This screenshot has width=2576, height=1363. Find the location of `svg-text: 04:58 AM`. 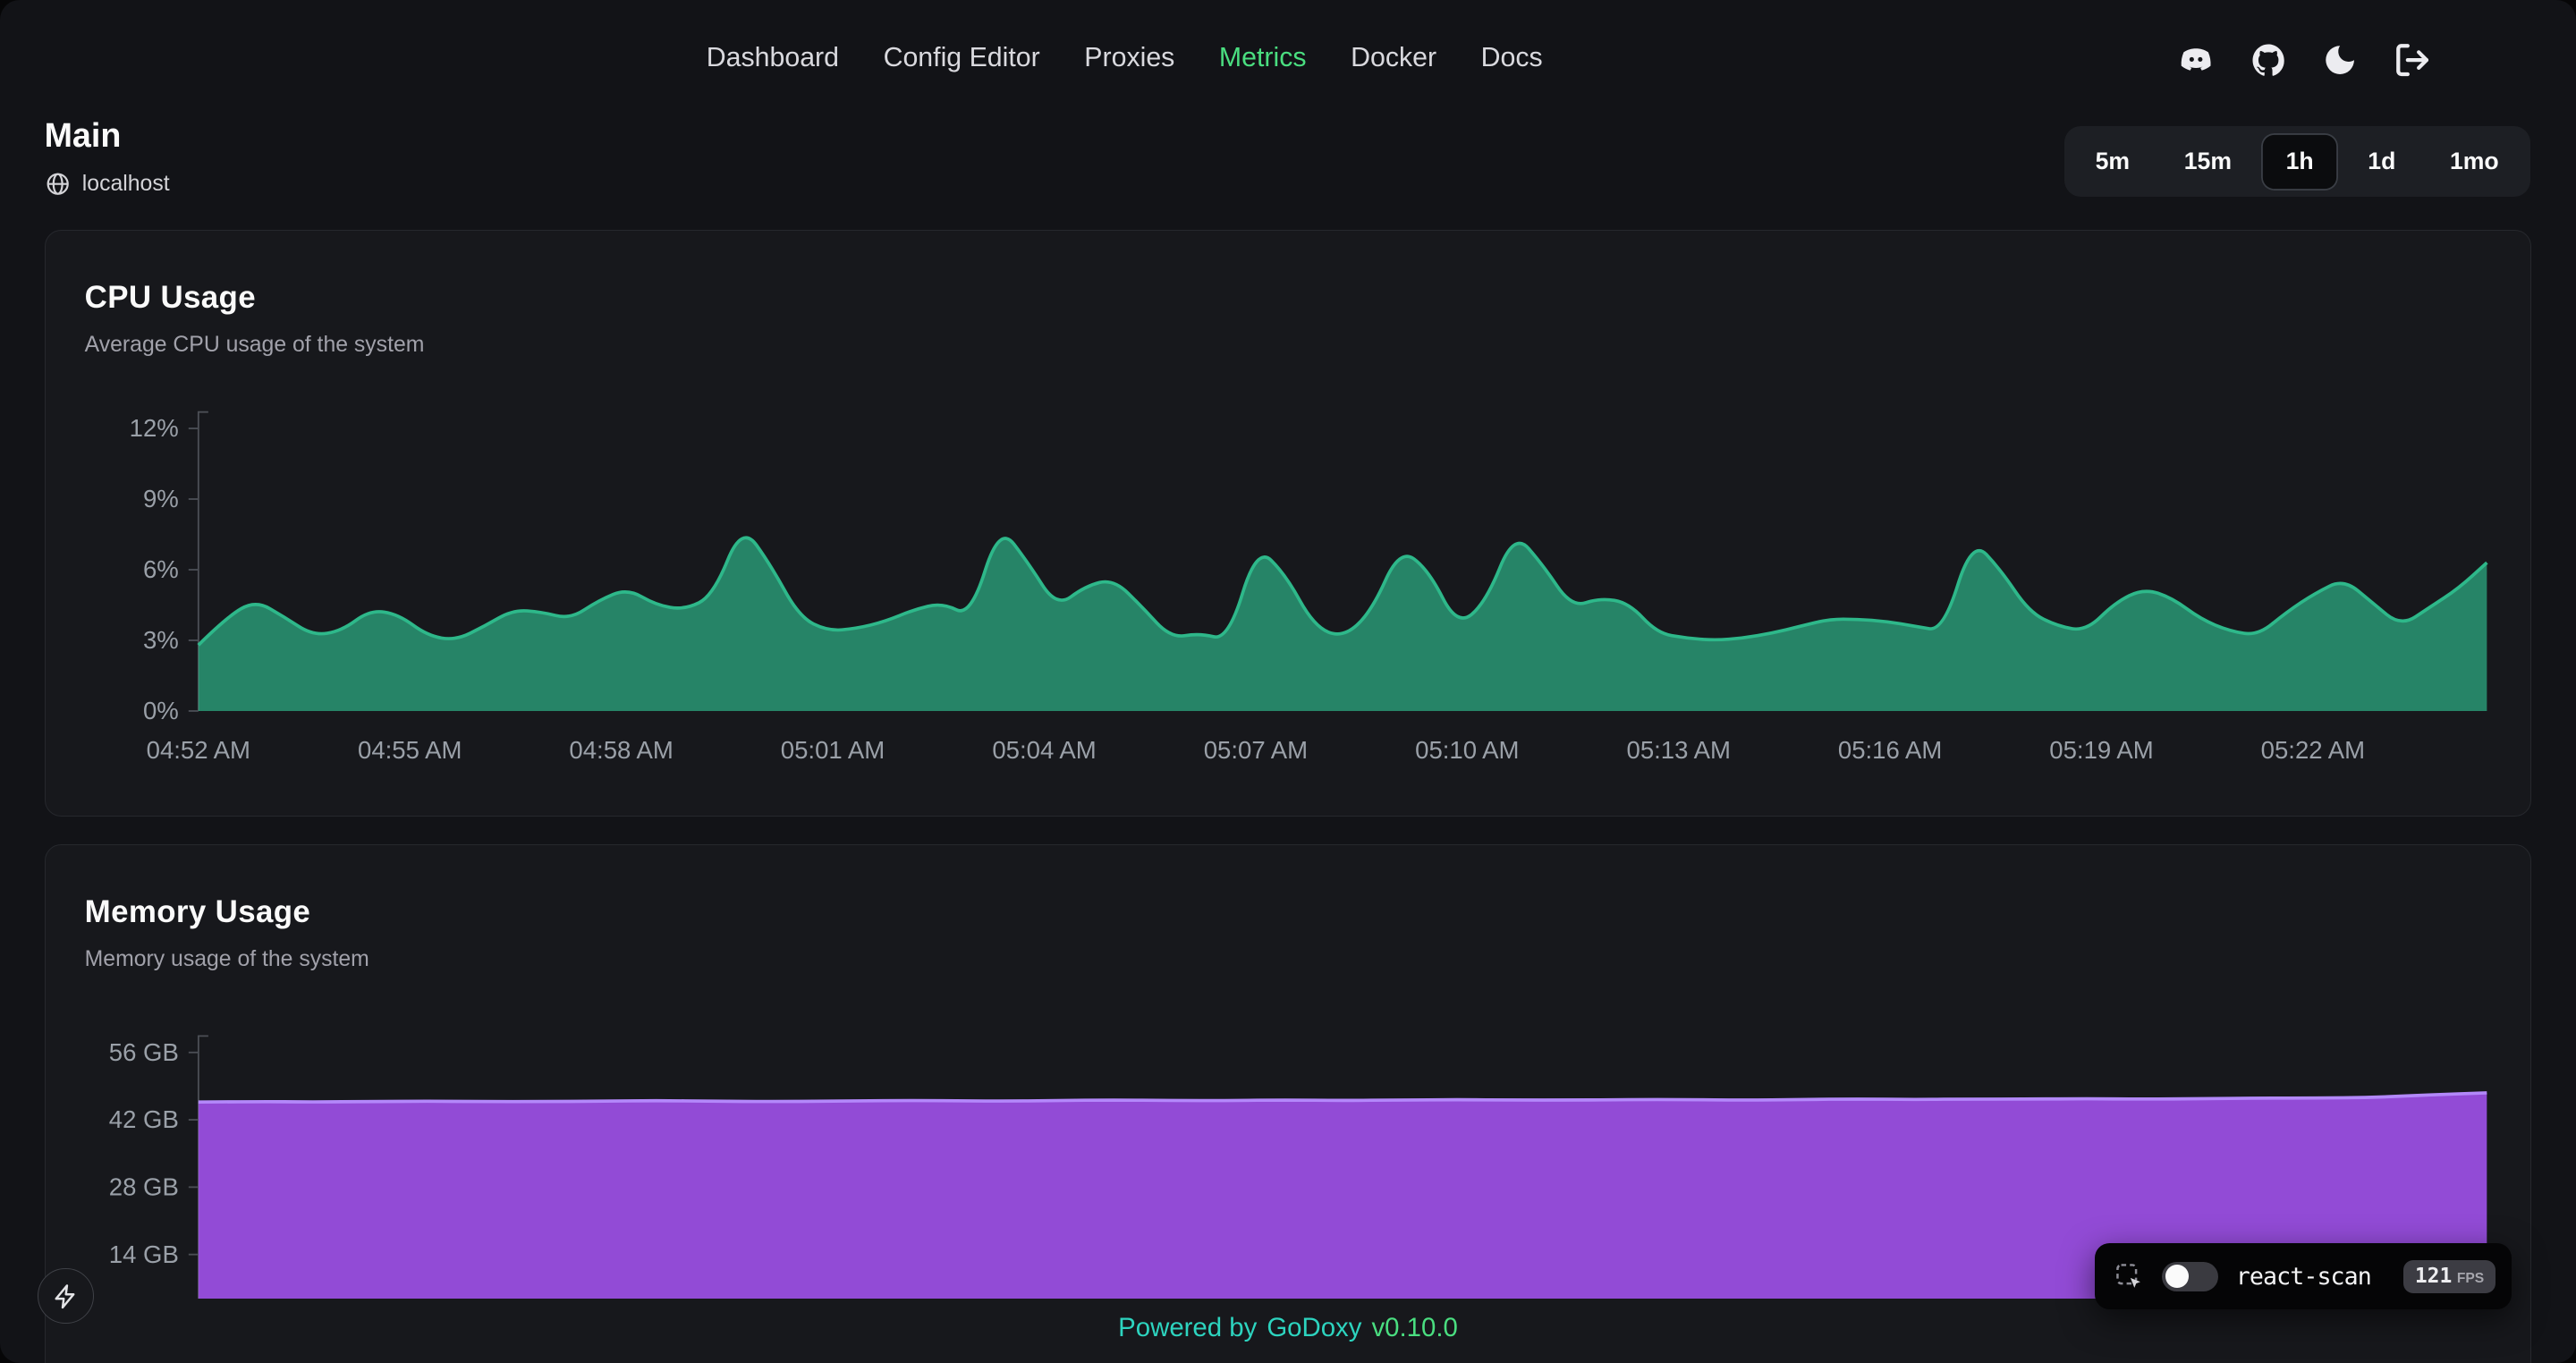

svg-text: 04:58 AM is located at coordinates (621, 750).